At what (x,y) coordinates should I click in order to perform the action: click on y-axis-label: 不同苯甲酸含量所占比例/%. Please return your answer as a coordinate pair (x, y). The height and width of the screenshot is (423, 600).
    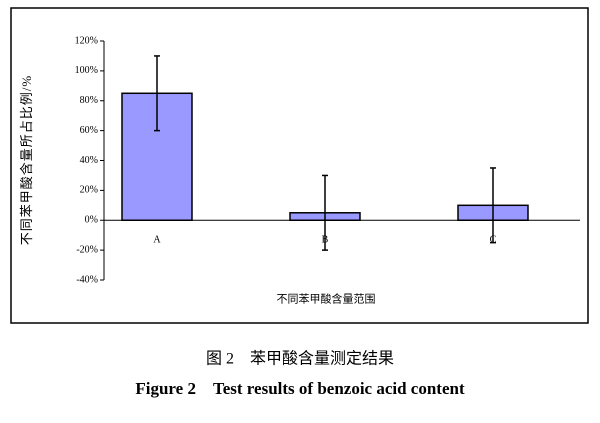
    Looking at the image, I should click on (26, 160).